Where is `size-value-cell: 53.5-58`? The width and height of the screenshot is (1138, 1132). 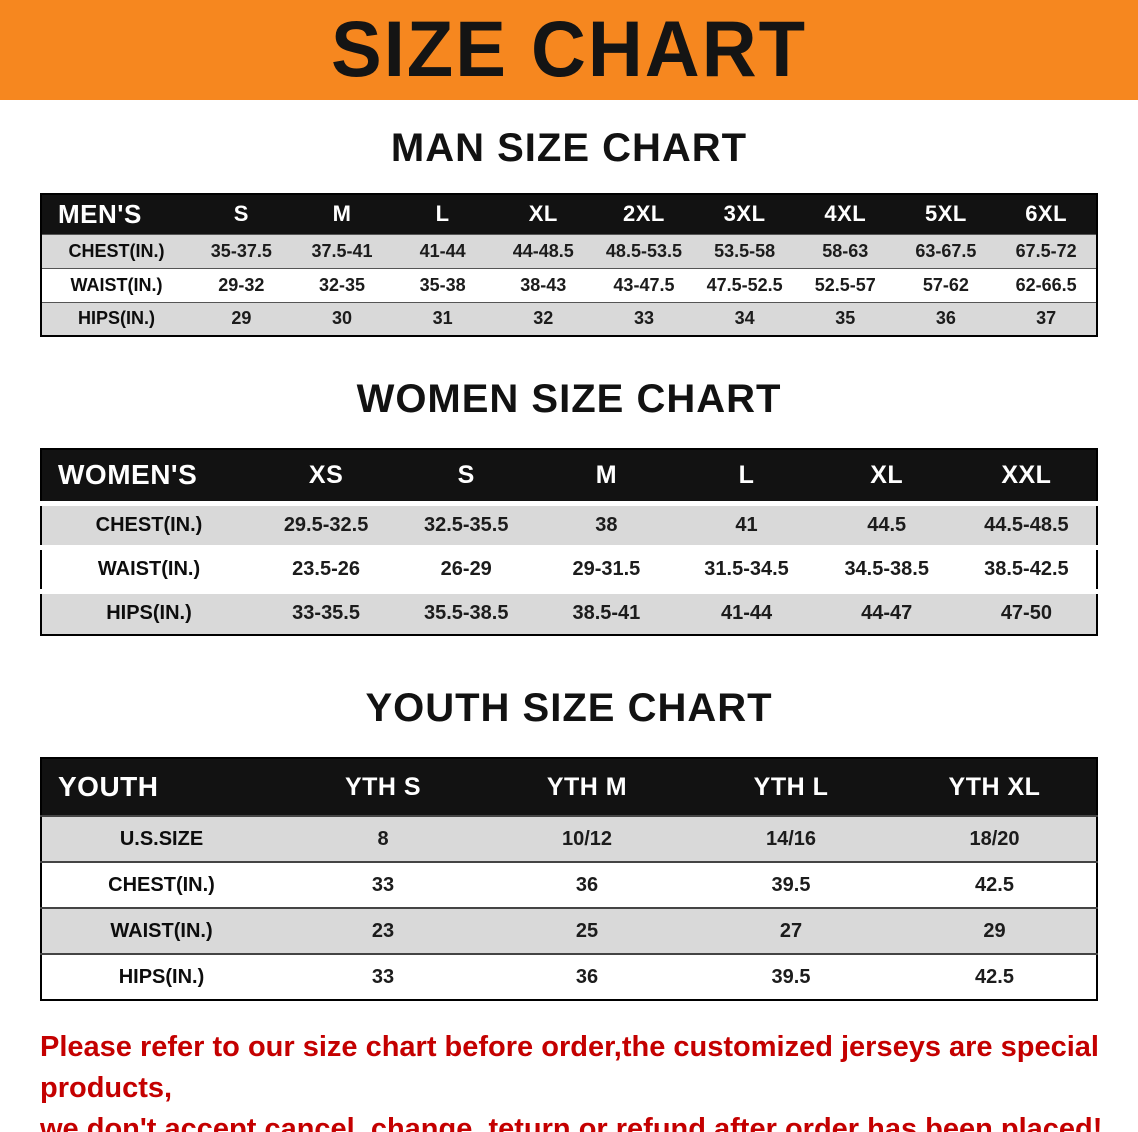
size-value-cell: 53.5-58 is located at coordinates (744, 250).